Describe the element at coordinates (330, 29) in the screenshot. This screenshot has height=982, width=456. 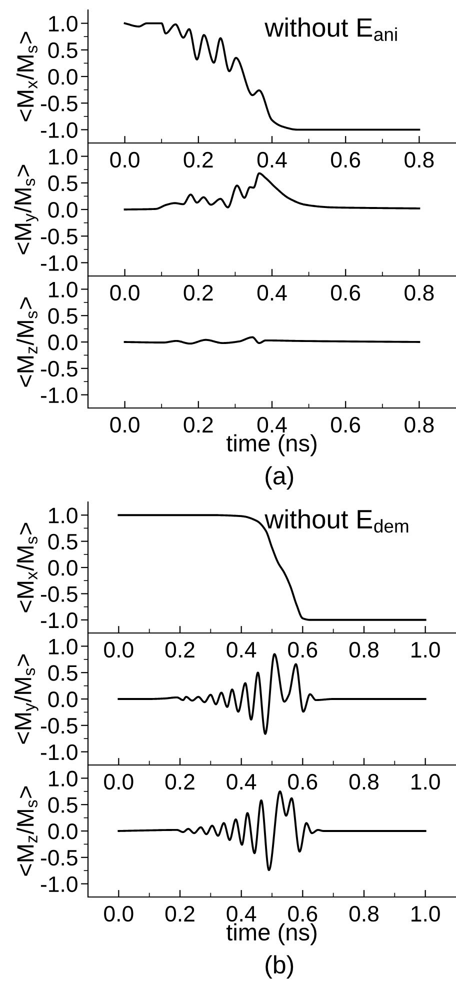
I see `annotation: without E$_{ani}$` at that location.